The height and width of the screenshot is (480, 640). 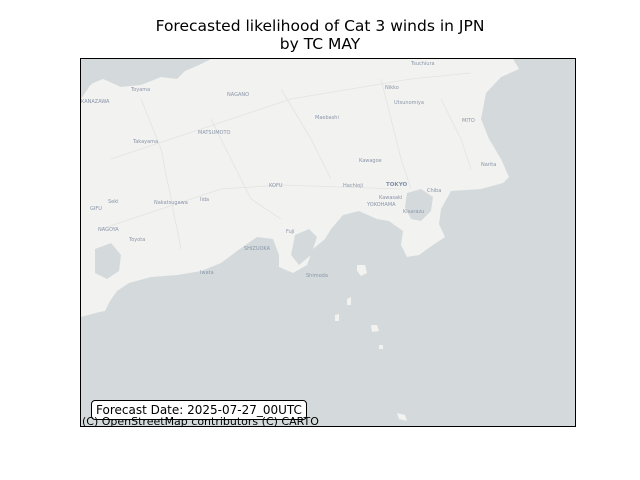 What do you see at coordinates (362, 270) in the screenshot?
I see `island-oshima` at bounding box center [362, 270].